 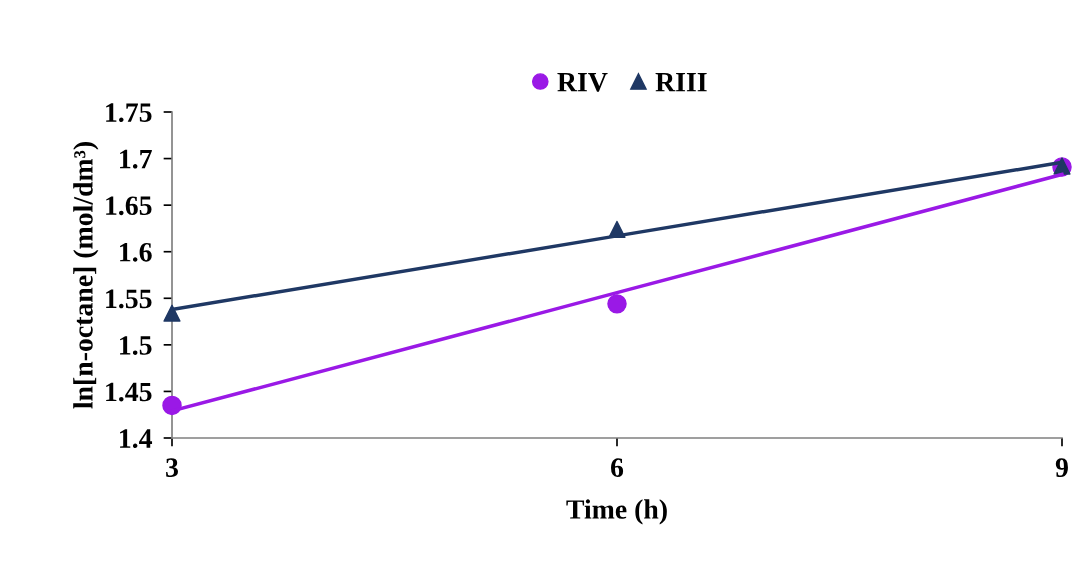 What do you see at coordinates (617, 467) in the screenshot?
I see `x-tick-label: 6` at bounding box center [617, 467].